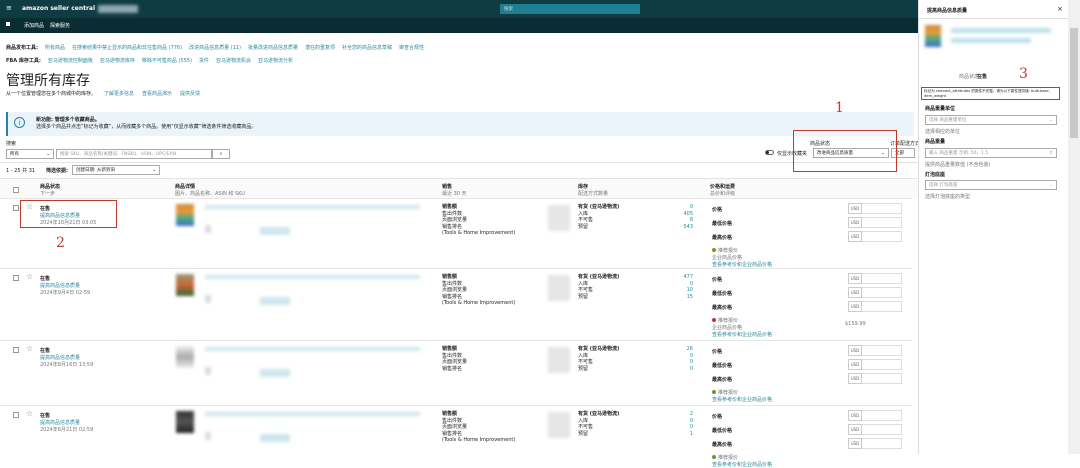 Image resolution: width=1080 pixels, height=468 pixels. Describe the element at coordinates (1051, 153) in the screenshot. I see `stepper-icon: ⇕` at that location.